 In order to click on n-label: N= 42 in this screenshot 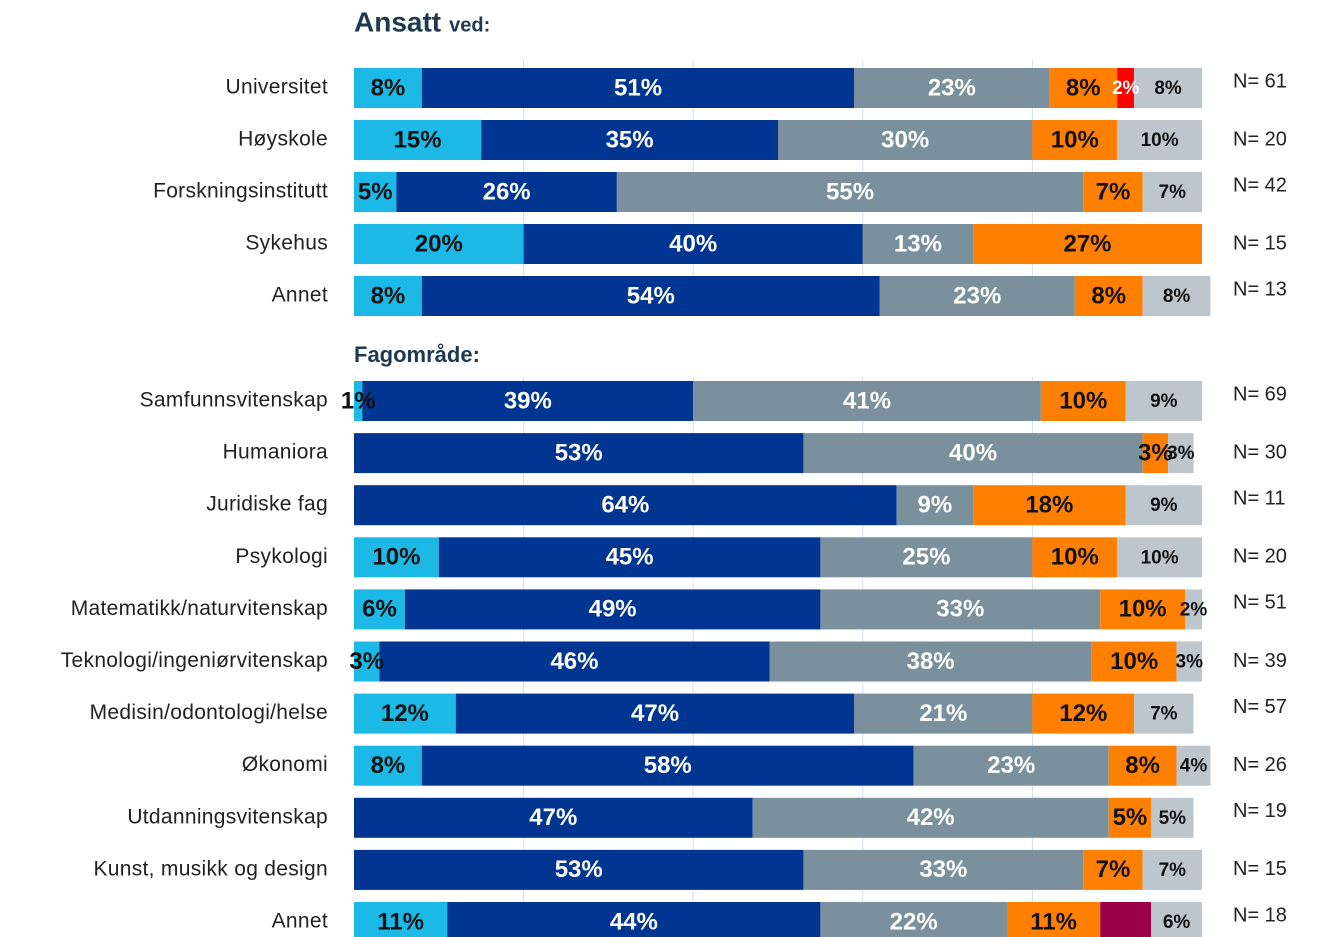, I will do `click(1260, 185)`.